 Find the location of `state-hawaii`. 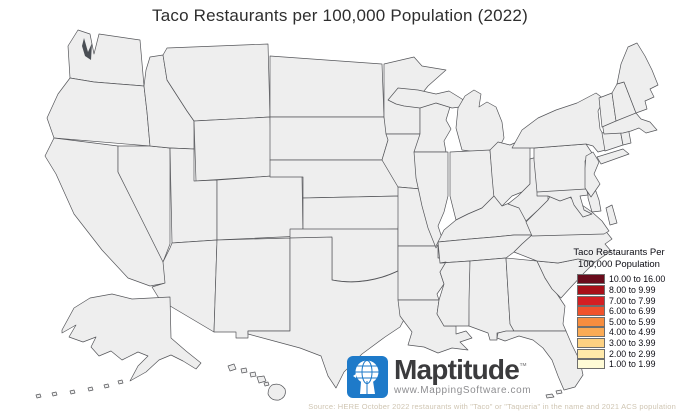

state-hawaii is located at coordinates (256, 382).